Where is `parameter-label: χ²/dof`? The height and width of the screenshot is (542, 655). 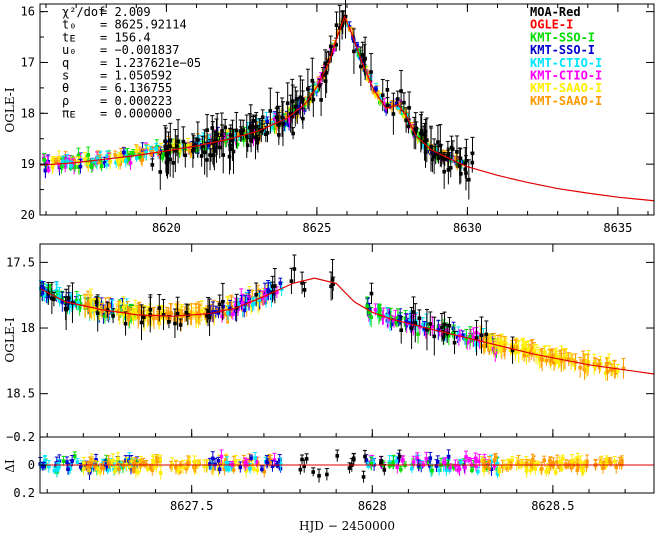
parameter-label: χ²/dof is located at coordinates (83, 12).